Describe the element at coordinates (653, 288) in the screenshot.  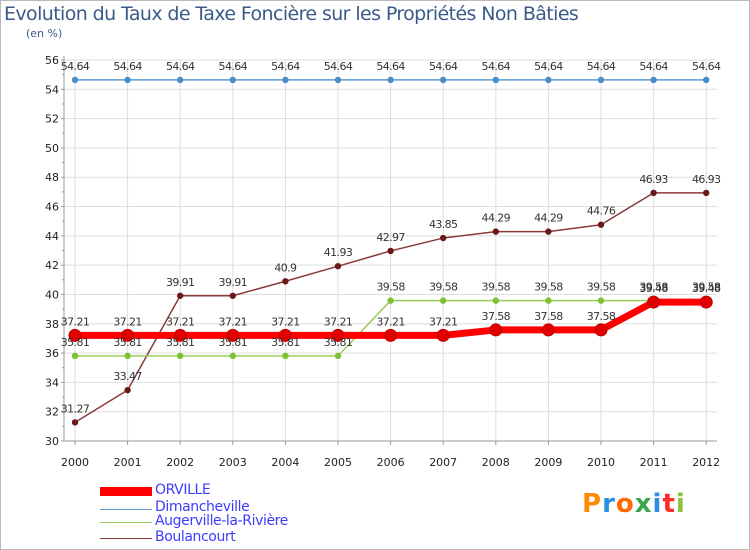
I see `label-orville-2011: 39.48` at that location.